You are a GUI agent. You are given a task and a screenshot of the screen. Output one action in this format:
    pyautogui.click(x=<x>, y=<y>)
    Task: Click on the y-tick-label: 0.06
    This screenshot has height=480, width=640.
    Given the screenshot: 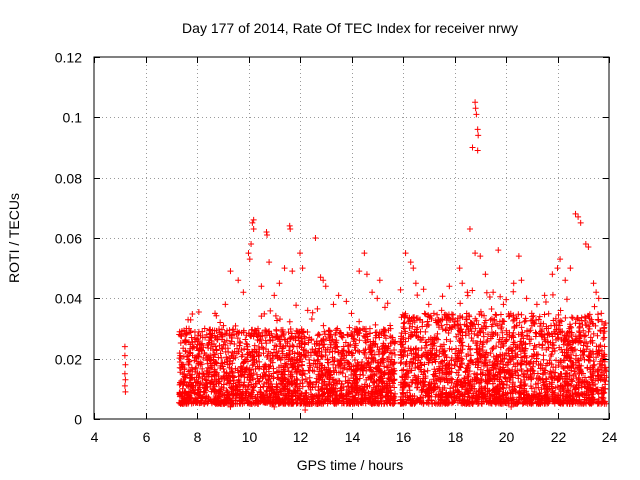 What is the action you would take?
    pyautogui.click(x=68, y=239)
    